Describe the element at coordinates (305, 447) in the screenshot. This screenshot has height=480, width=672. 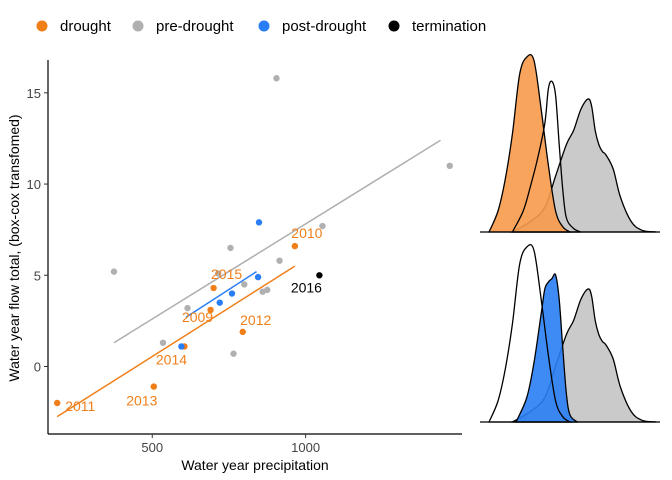
I see `x-tick-label: 1000` at that location.